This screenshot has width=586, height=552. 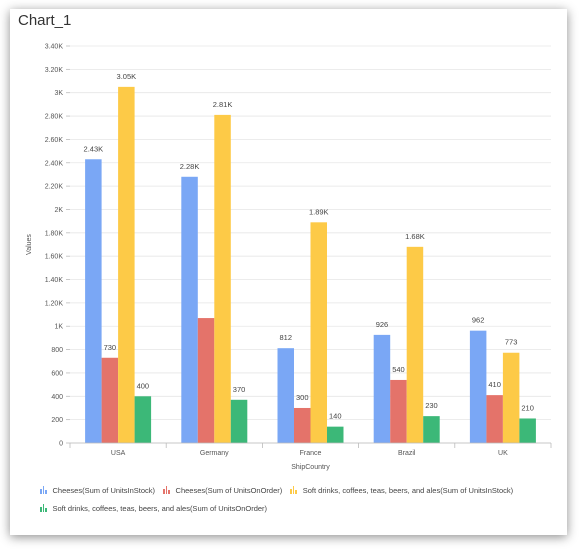 I want to click on data-label: 926, so click(x=382, y=324).